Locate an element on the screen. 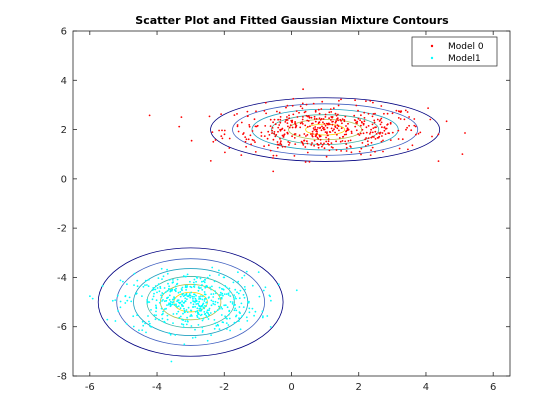  legend: Model 0 Model1 is located at coordinates (454, 51).